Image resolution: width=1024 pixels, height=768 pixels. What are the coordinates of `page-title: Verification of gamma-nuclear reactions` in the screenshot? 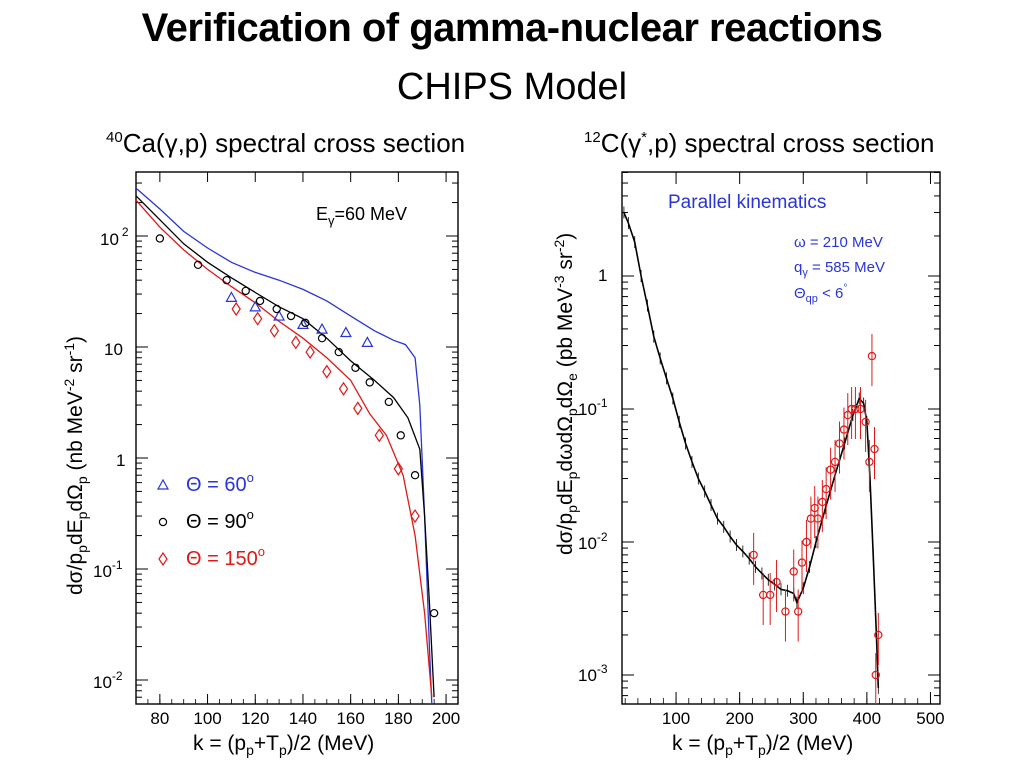 It's located at (512, 28).